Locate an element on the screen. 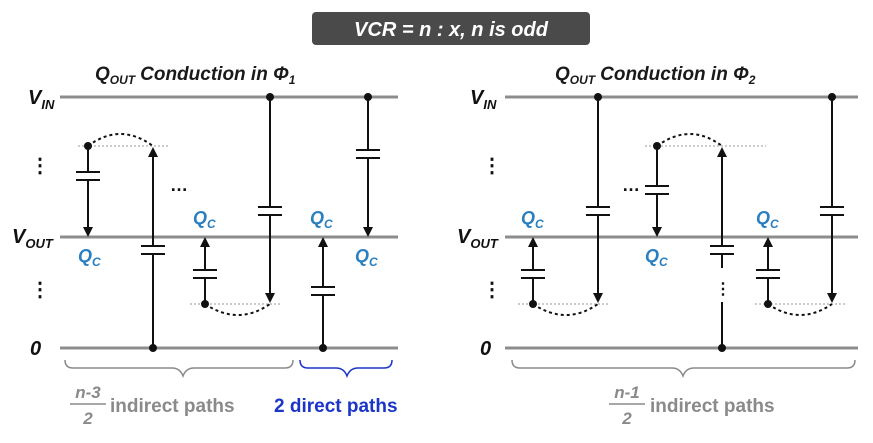 The image size is (873, 443). title-text: VCR = n : x, n is odd is located at coordinates (451, 30).